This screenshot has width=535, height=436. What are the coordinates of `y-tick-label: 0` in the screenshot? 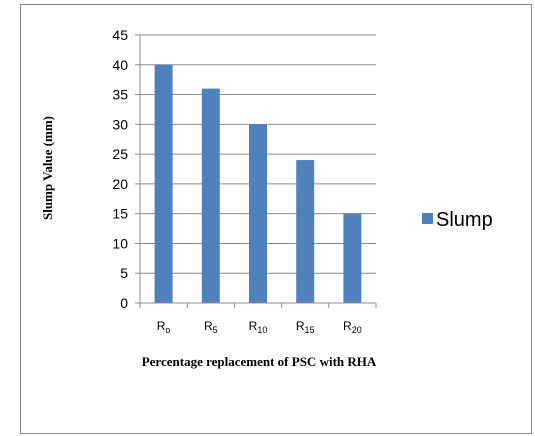 It's located at (124, 303).